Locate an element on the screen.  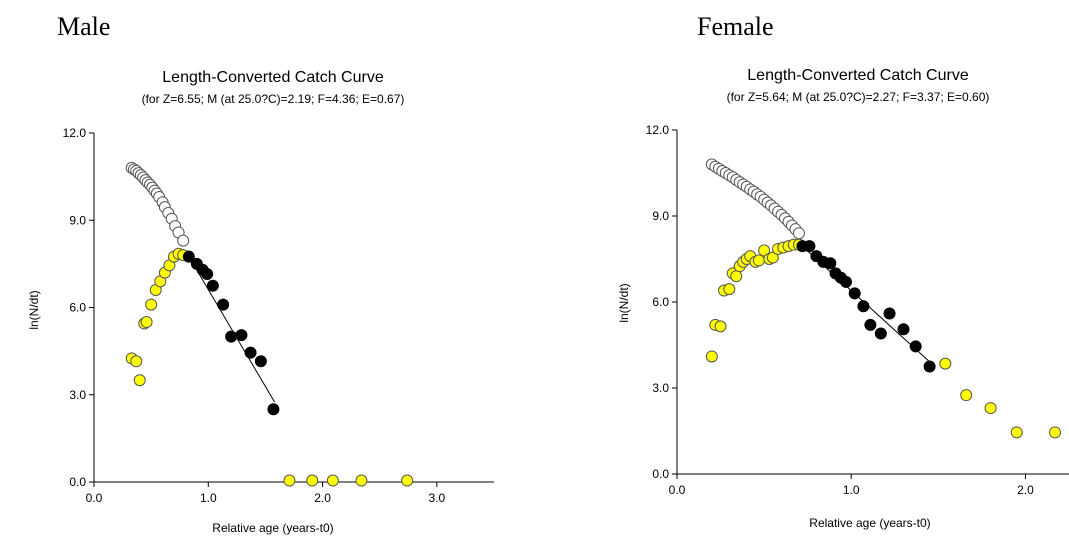
male-x-axis-label: Relative age (years-t0) is located at coordinates (272, 528).